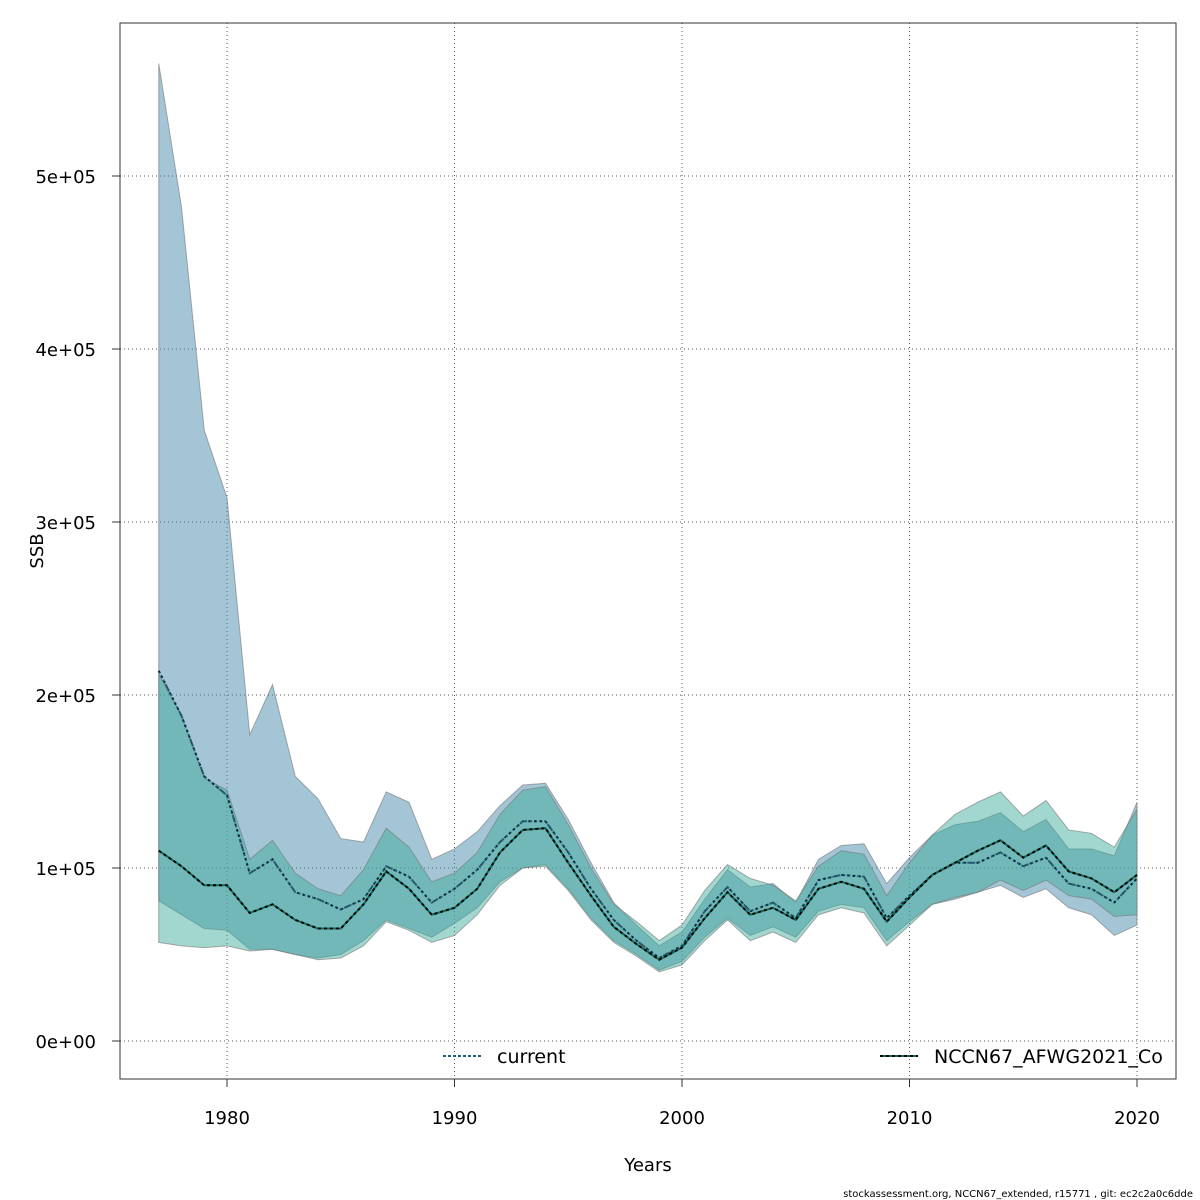  Describe the element at coordinates (227, 1118) in the screenshot. I see `x-tick-label: 1980` at that location.